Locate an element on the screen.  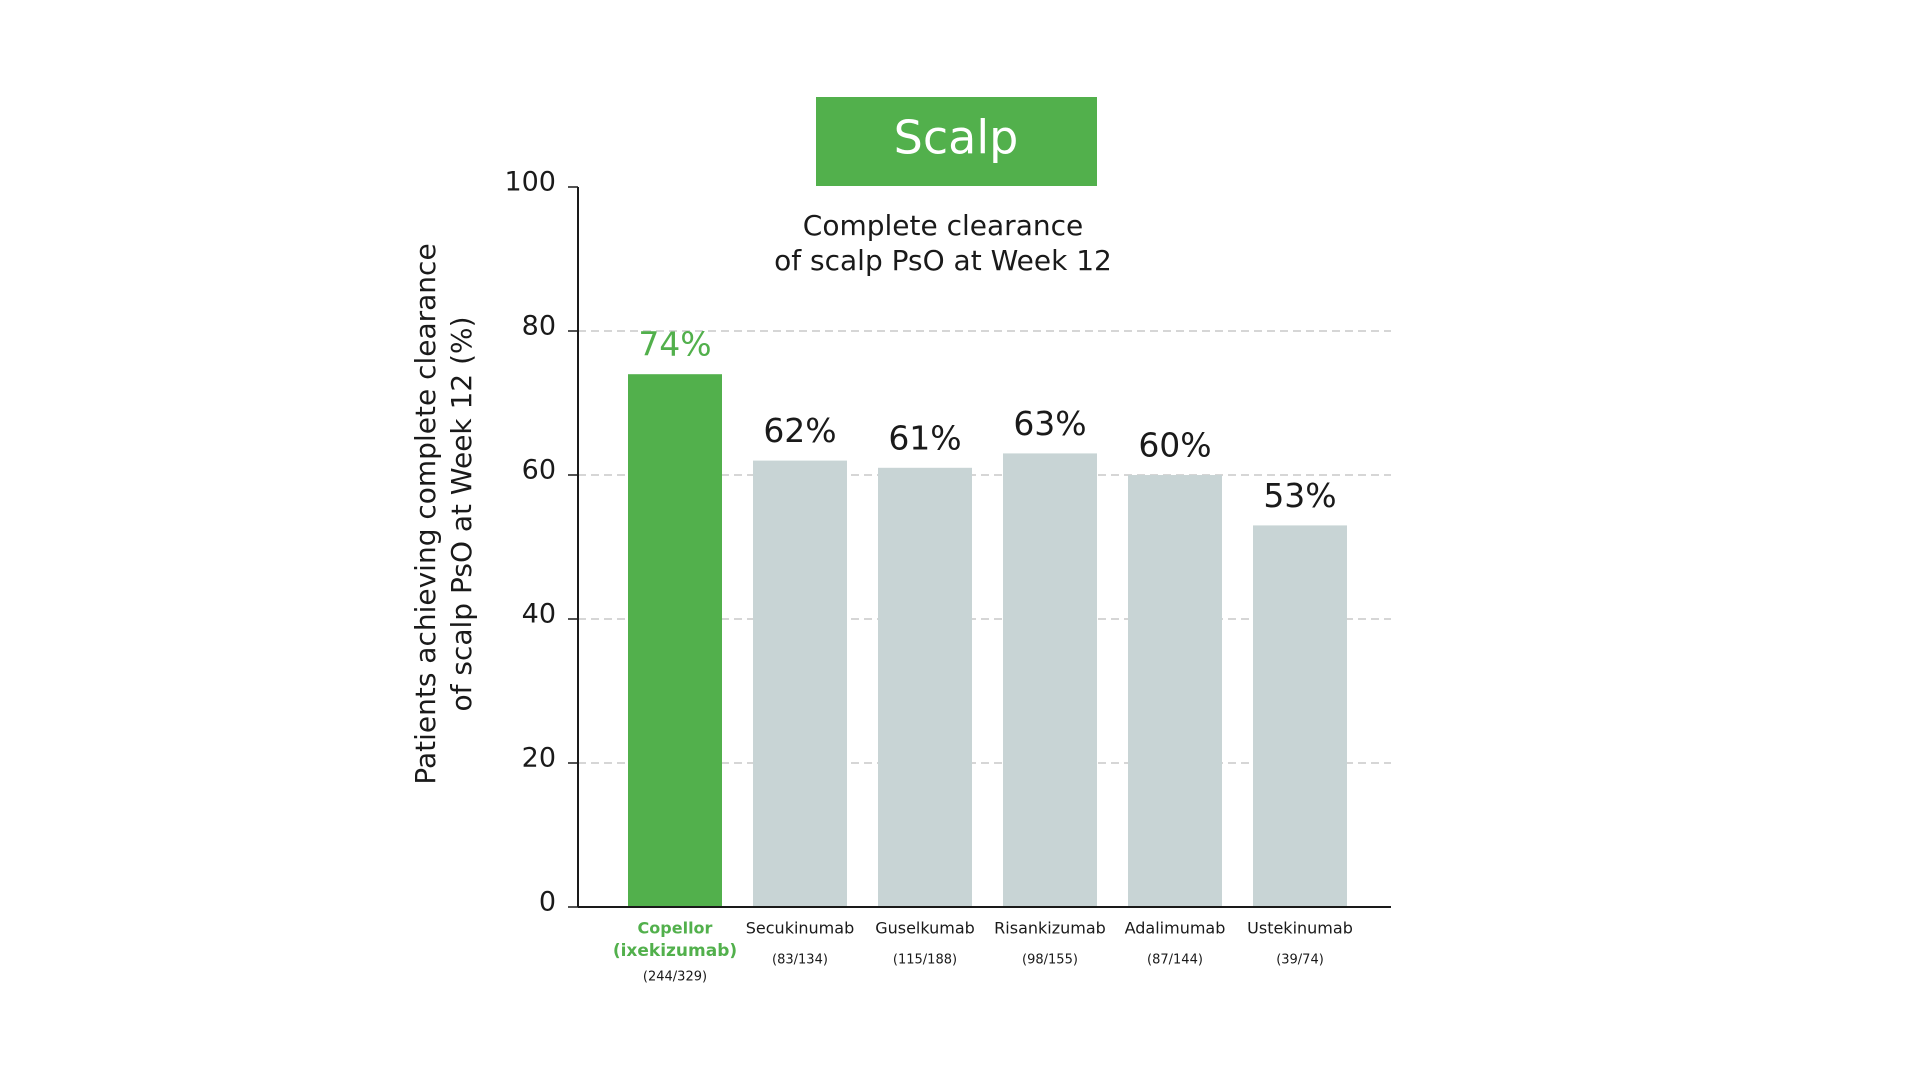
x-tick-label: Risankizumab is located at coordinates (1050, 928).